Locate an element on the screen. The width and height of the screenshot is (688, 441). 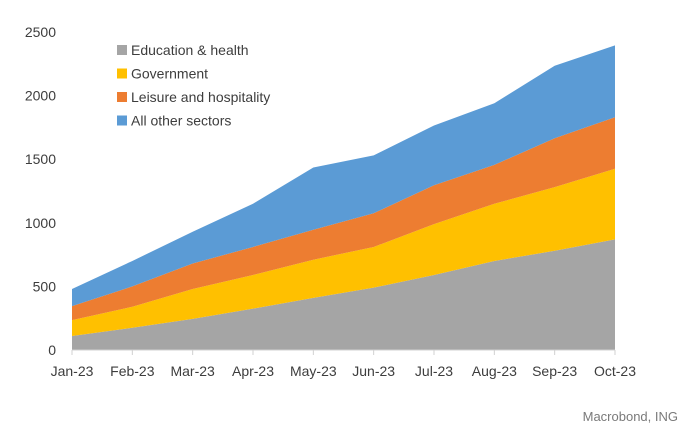
x-tick-label: Apr-23 is located at coordinates (253, 371).